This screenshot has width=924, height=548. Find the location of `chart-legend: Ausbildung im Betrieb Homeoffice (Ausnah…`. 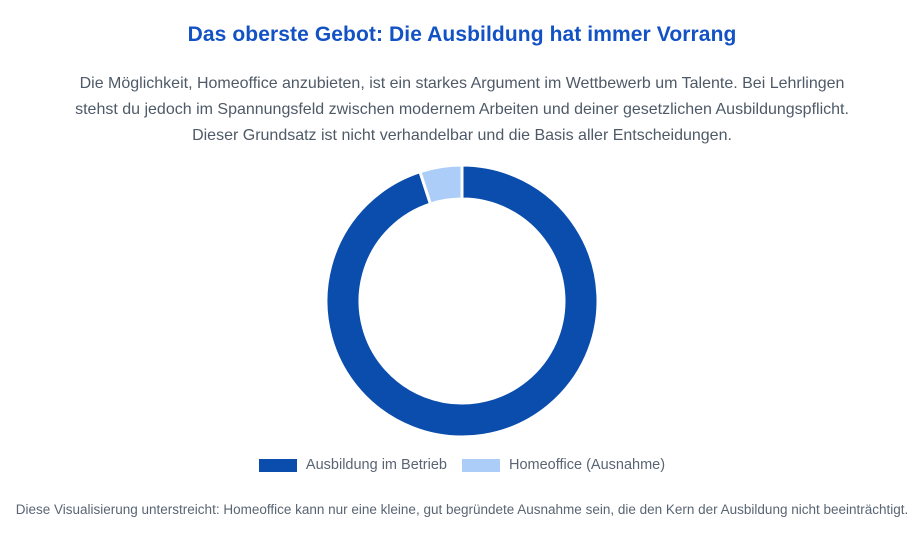

chart-legend: Ausbildung im Betrieb Homeoffice (Ausnah… is located at coordinates (462, 465).